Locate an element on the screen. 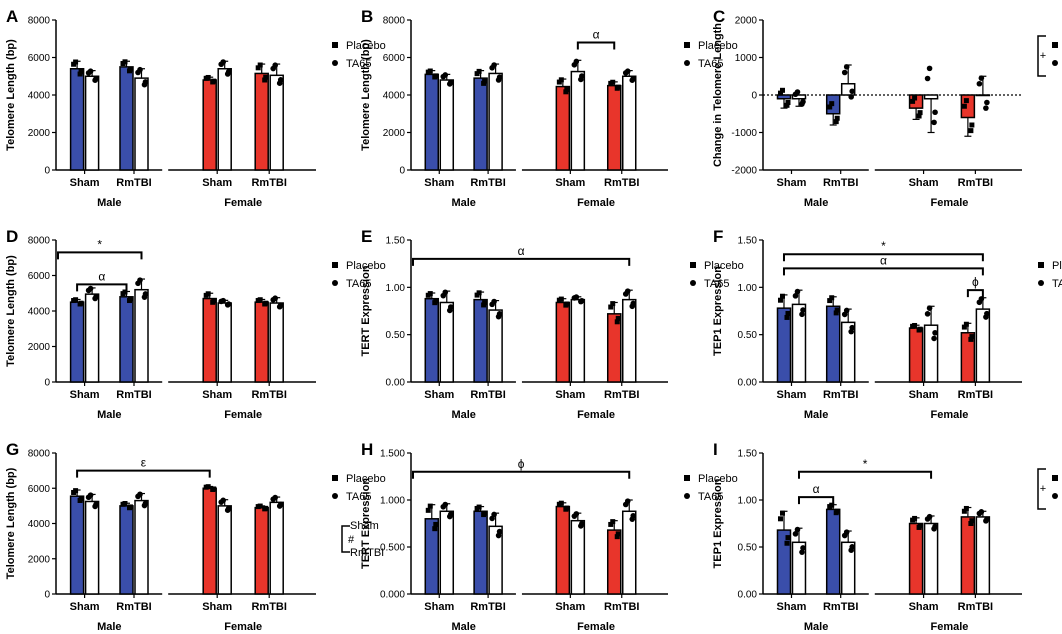 The image size is (1062, 634). y-tick-label: 2000 is located at coordinates (746, 21).